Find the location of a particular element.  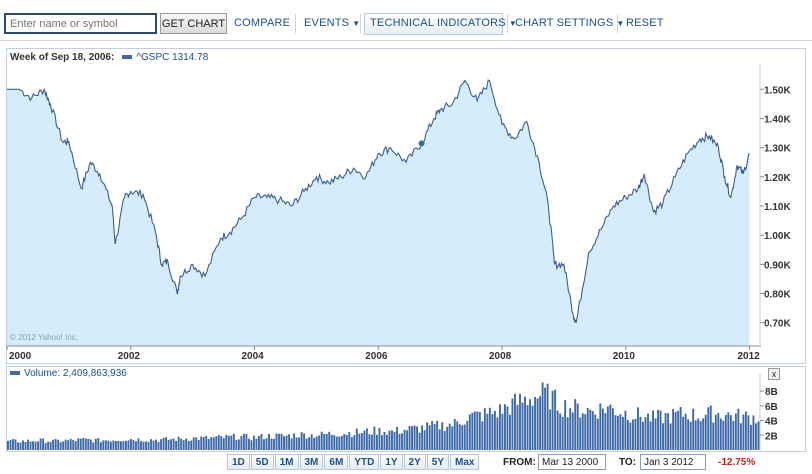

range-button-1m: 1M is located at coordinates (286, 462).